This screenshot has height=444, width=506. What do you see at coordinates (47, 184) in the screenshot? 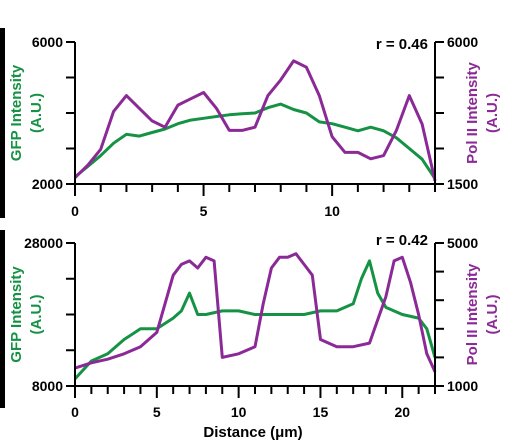
I see `y-left-tick-label-bottom: 2000` at bounding box center [47, 184].